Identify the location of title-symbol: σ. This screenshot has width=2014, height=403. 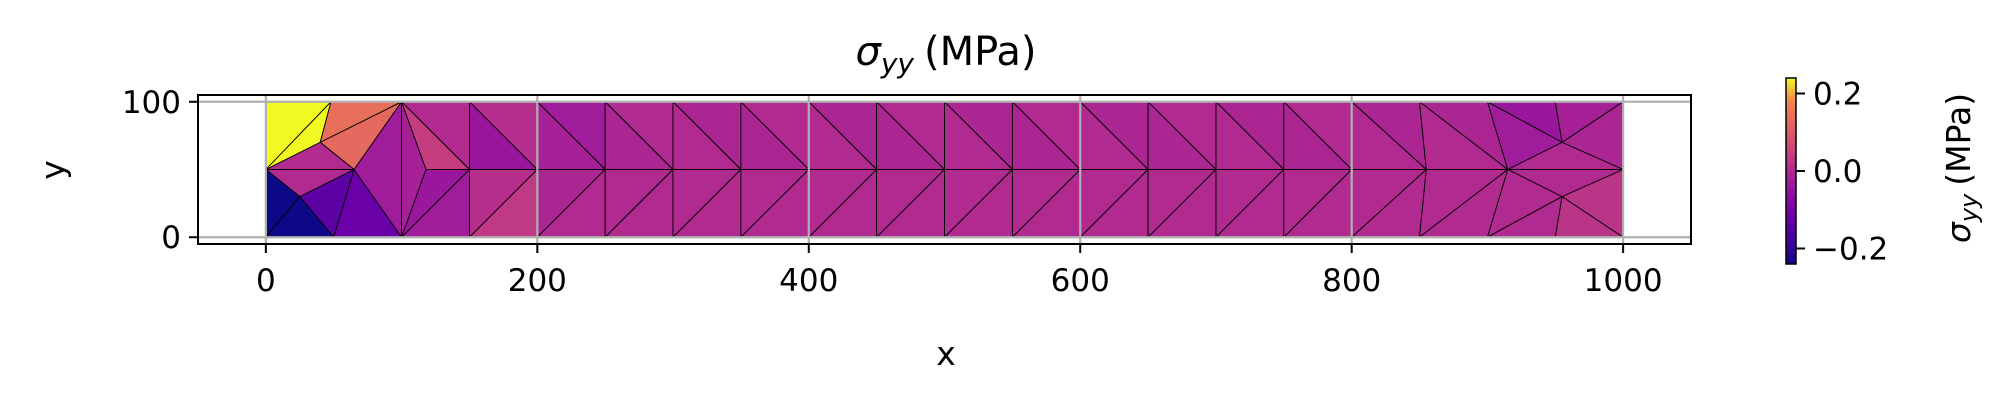
(868, 52).